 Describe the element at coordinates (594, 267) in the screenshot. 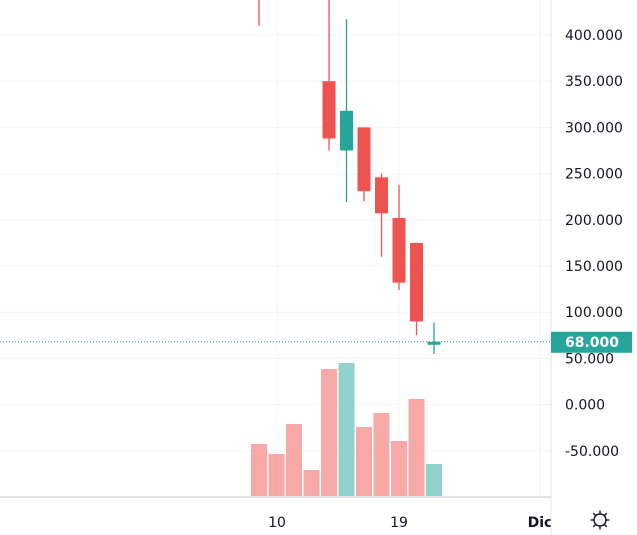

I see `price-tick-label: 150.000` at that location.